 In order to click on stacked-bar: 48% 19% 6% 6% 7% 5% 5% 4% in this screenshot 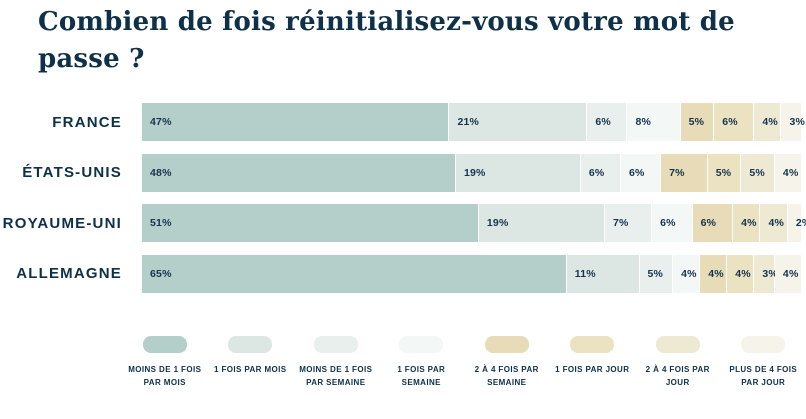, I will do `click(471, 172)`.